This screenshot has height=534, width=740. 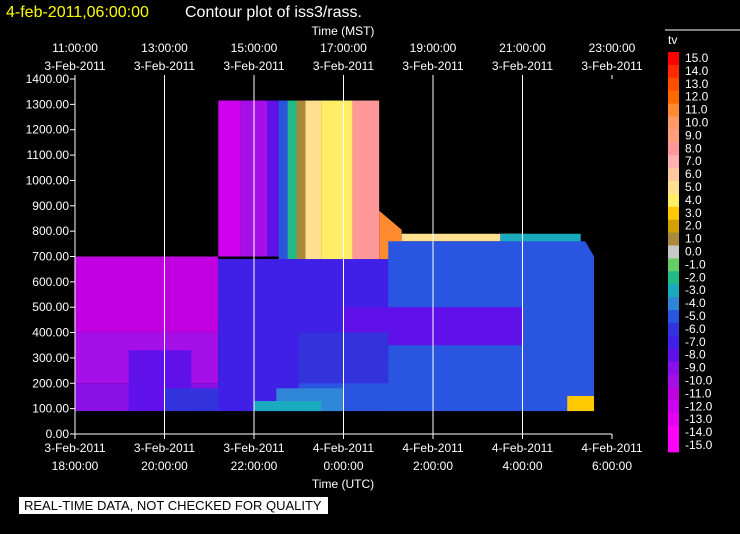 I want to click on colorbar-level-label: 13.0, so click(x=697, y=84).